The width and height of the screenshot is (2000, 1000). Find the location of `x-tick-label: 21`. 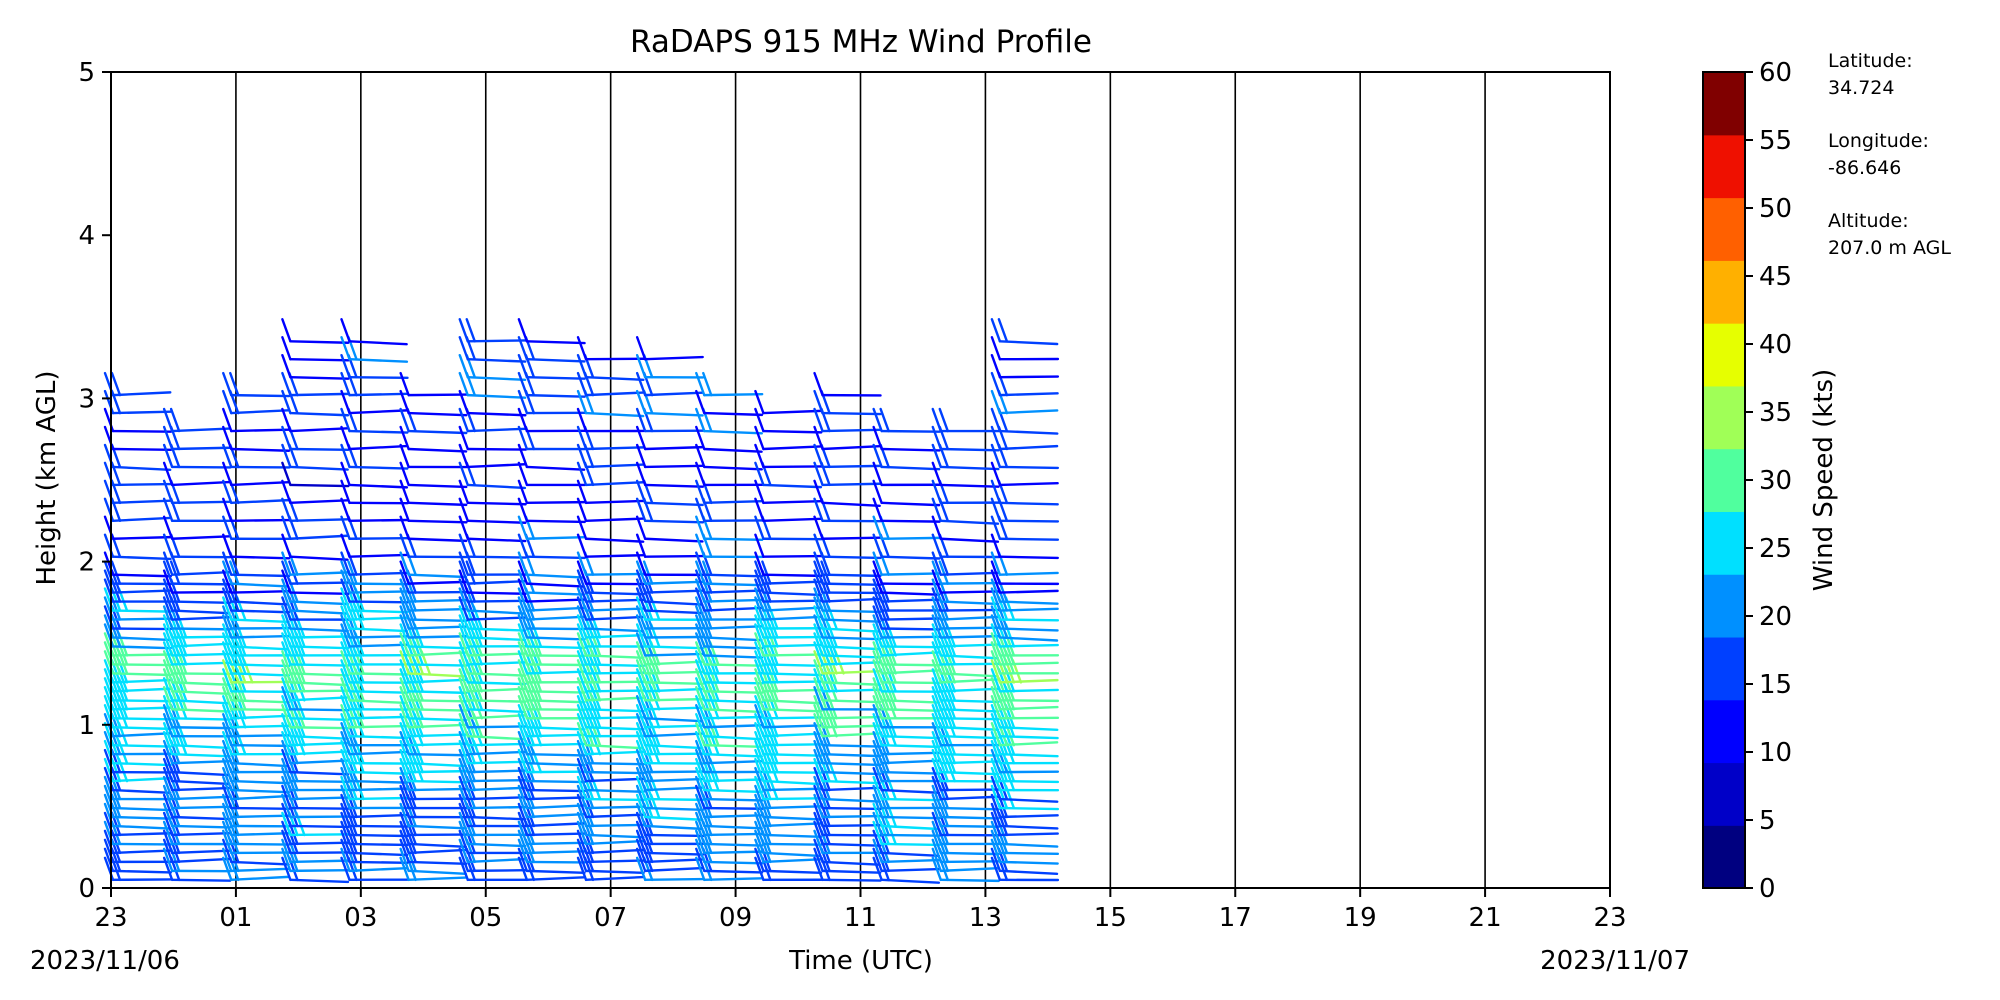

x-tick-label: 21 is located at coordinates (1485, 918).